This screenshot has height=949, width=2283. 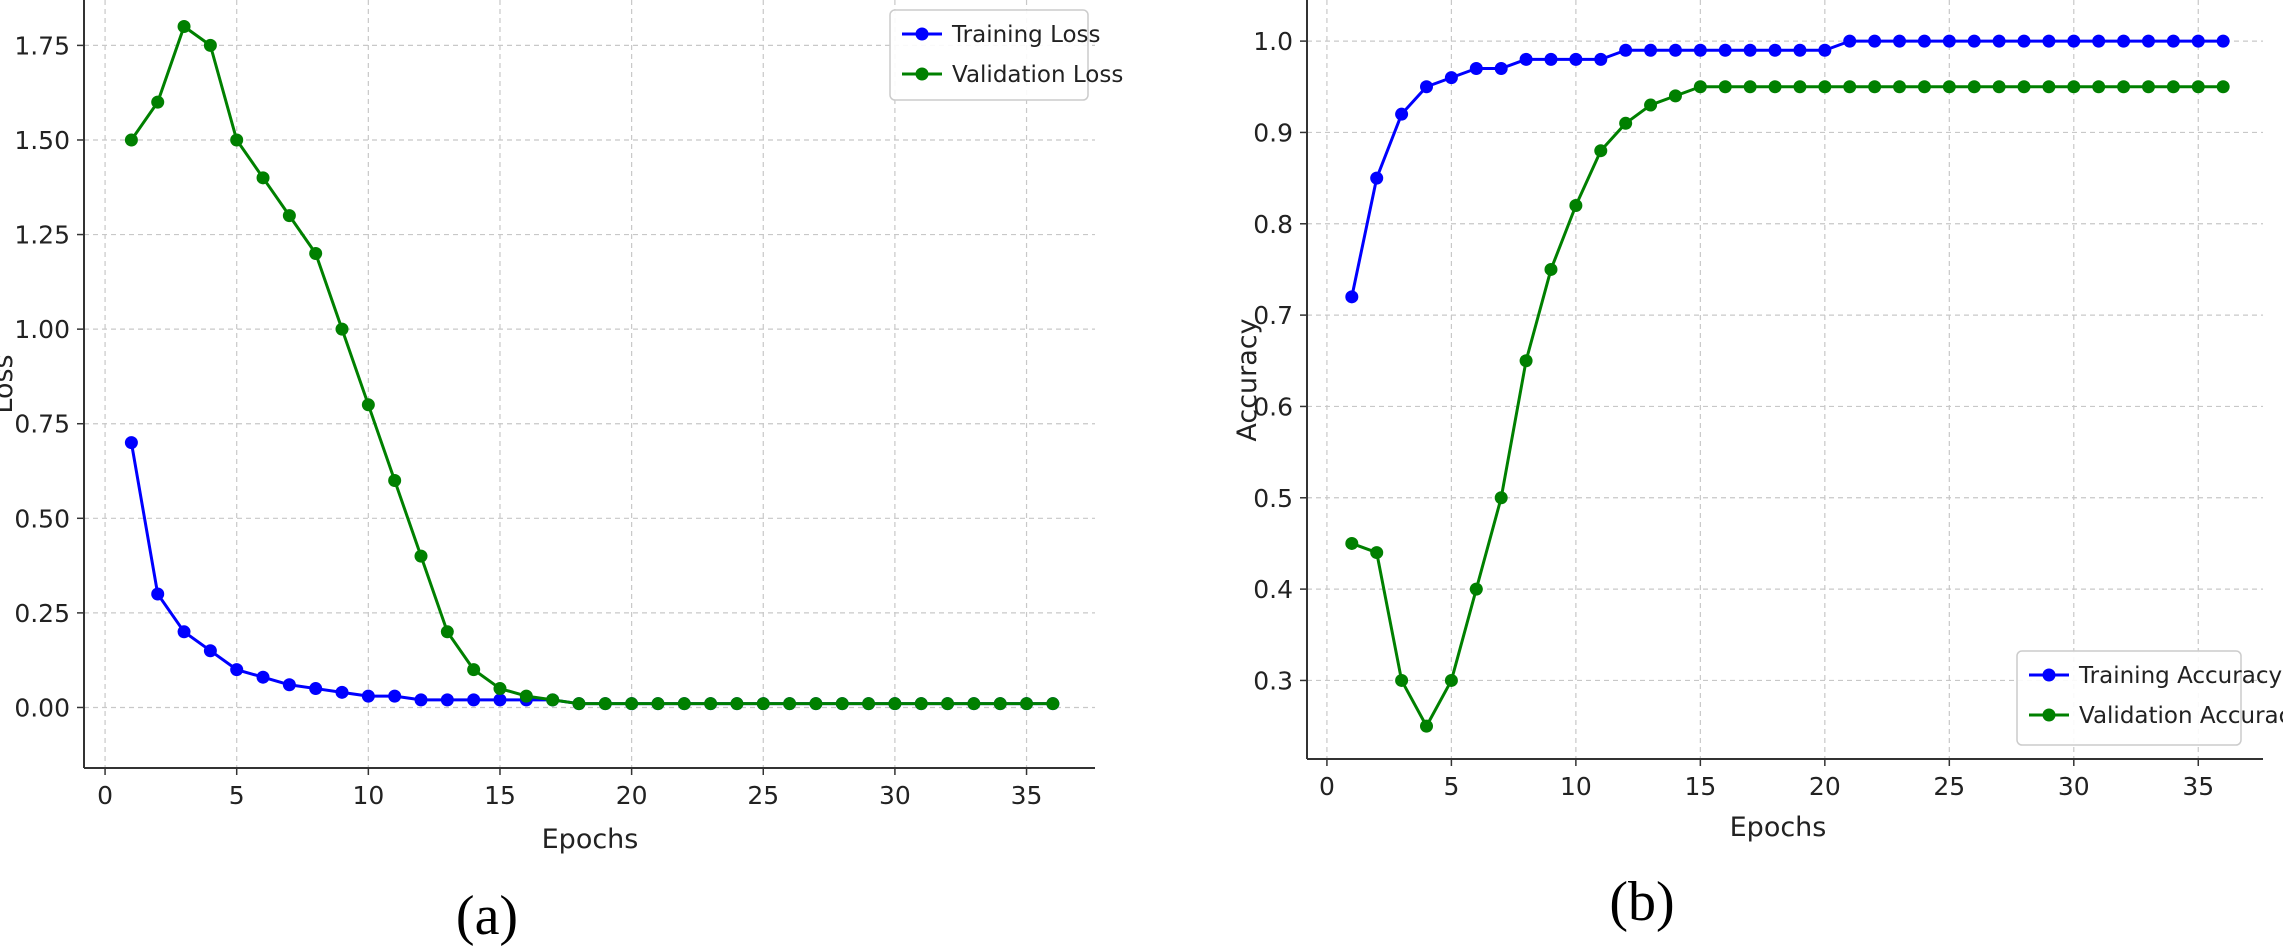 What do you see at coordinates (1825, 786) in the screenshot?
I see `x-tick-label: 20` at bounding box center [1825, 786].